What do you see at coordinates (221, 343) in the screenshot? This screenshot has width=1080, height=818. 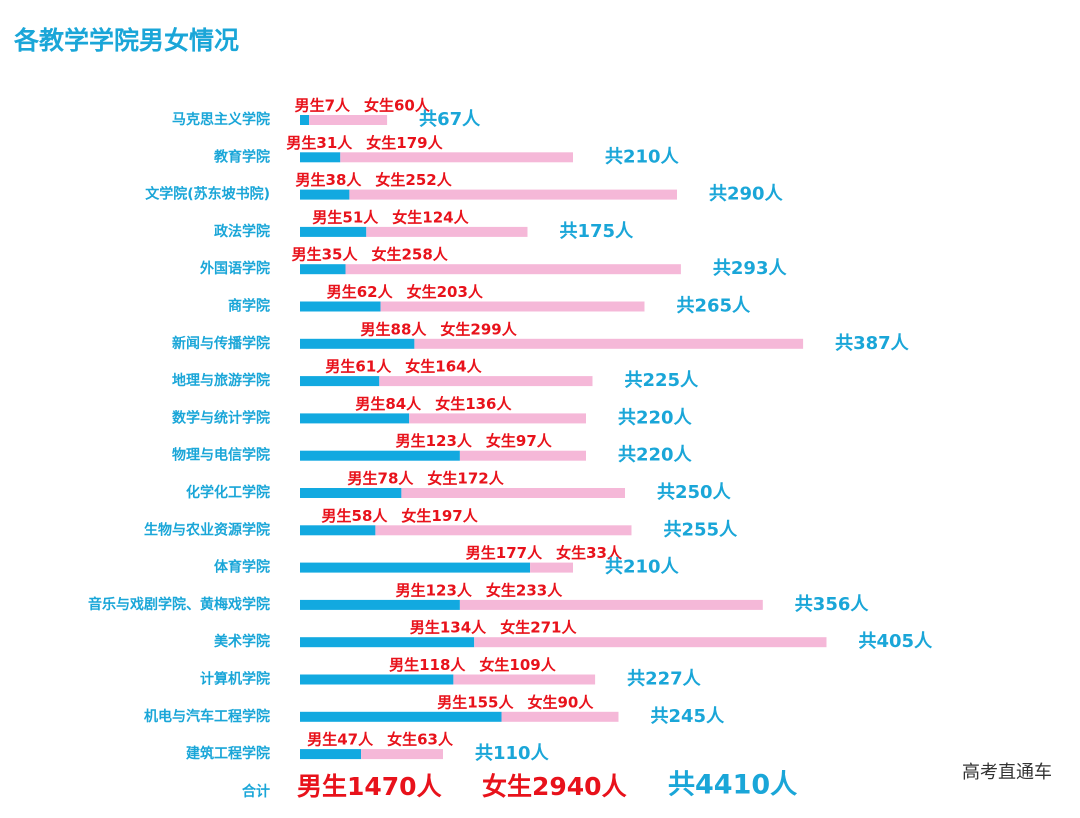 I see `category-label: 新闻与传播学院` at bounding box center [221, 343].